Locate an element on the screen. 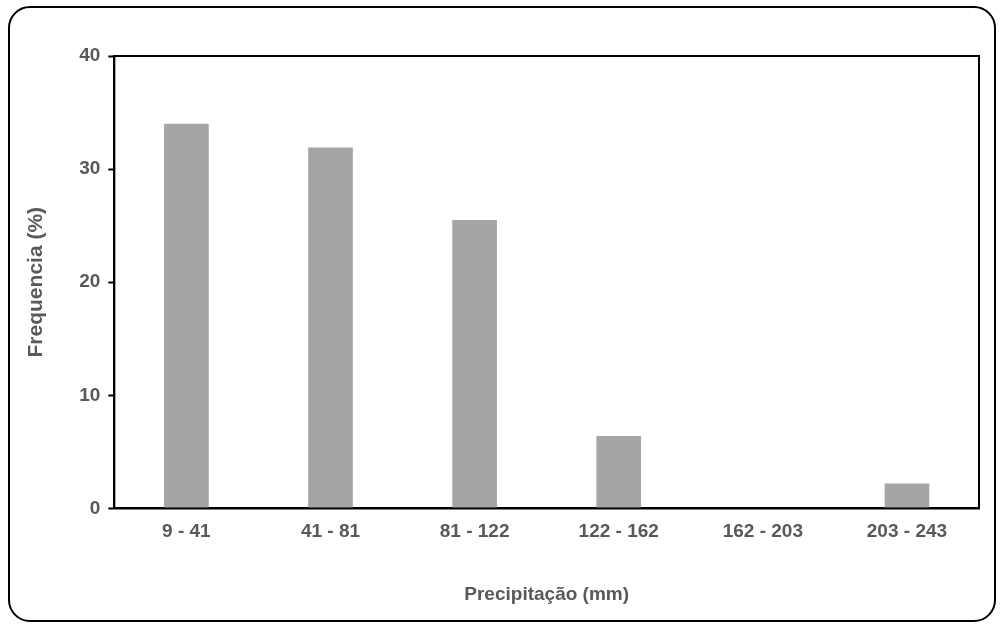 The height and width of the screenshot is (630, 1006). y-tick-label: 0 is located at coordinates (95, 507).